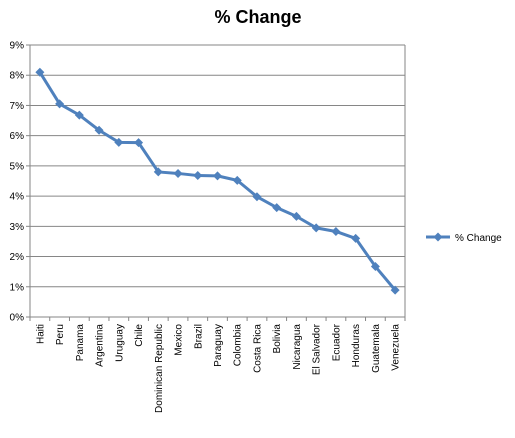  Describe the element at coordinates (139, 335) in the screenshot. I see `x-tick-label: Chile` at that location.